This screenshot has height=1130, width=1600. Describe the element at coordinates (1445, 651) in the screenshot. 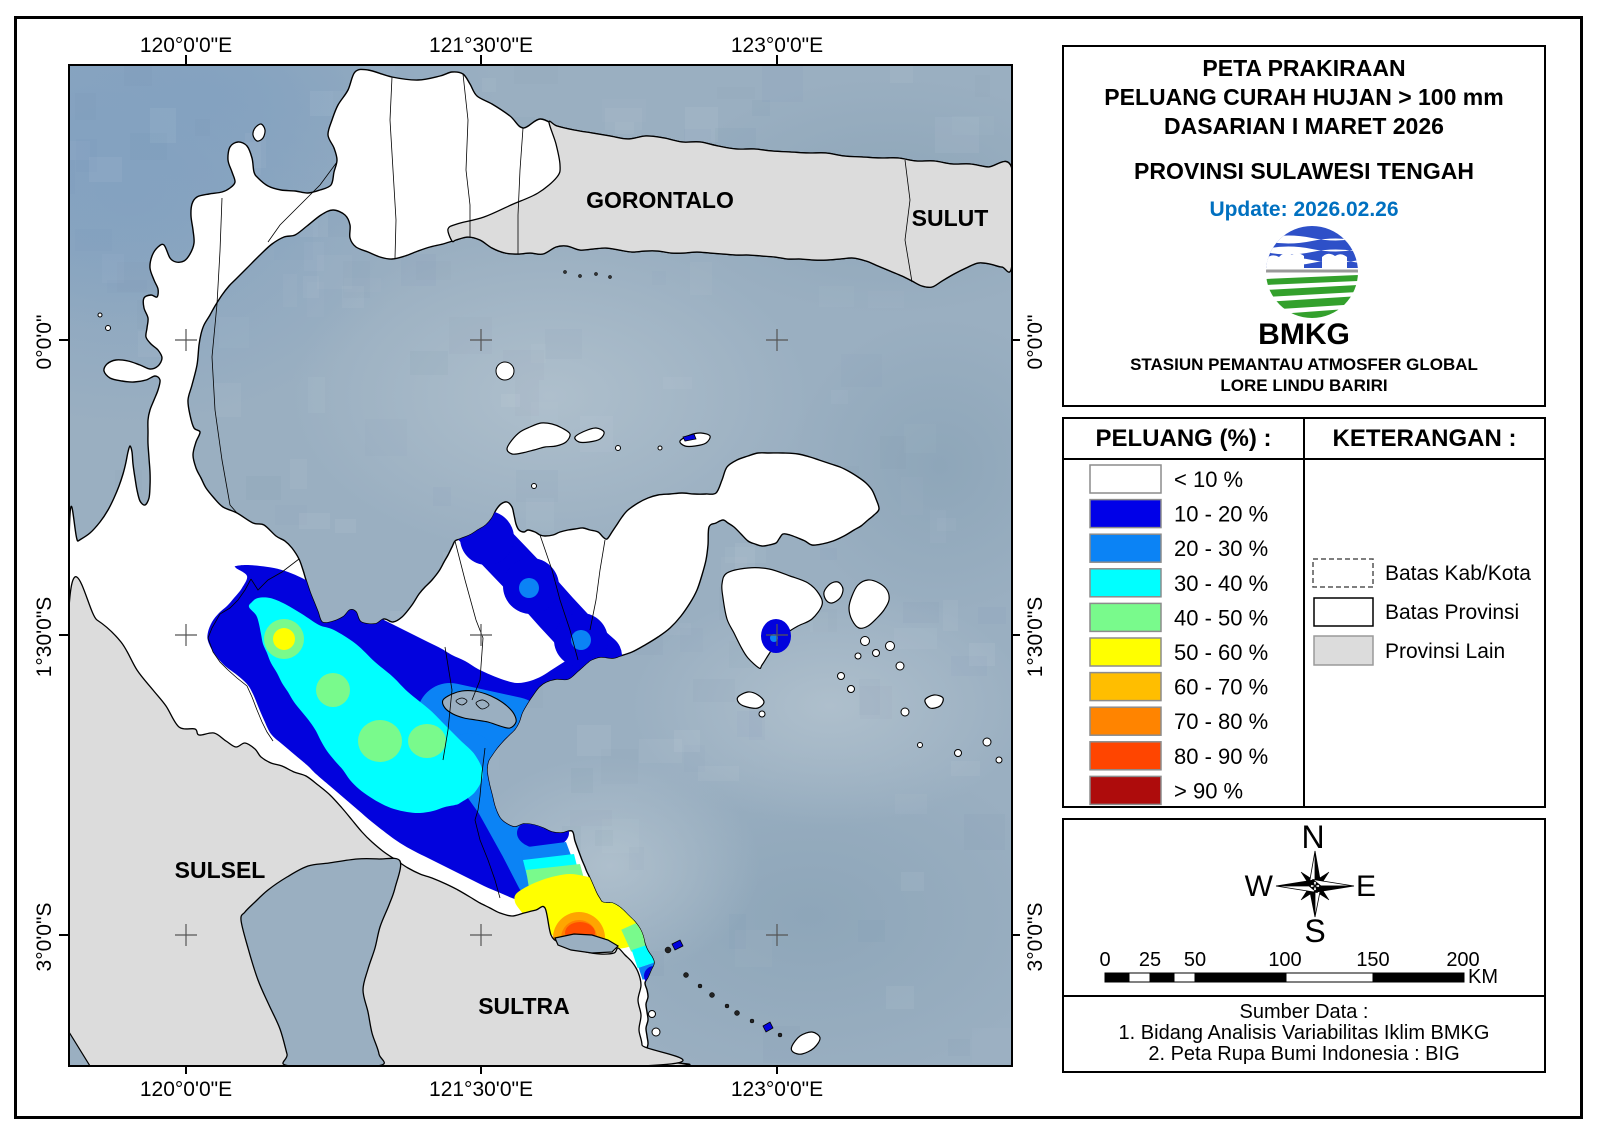

I see `svg-text: Provinsi Lain` at that location.